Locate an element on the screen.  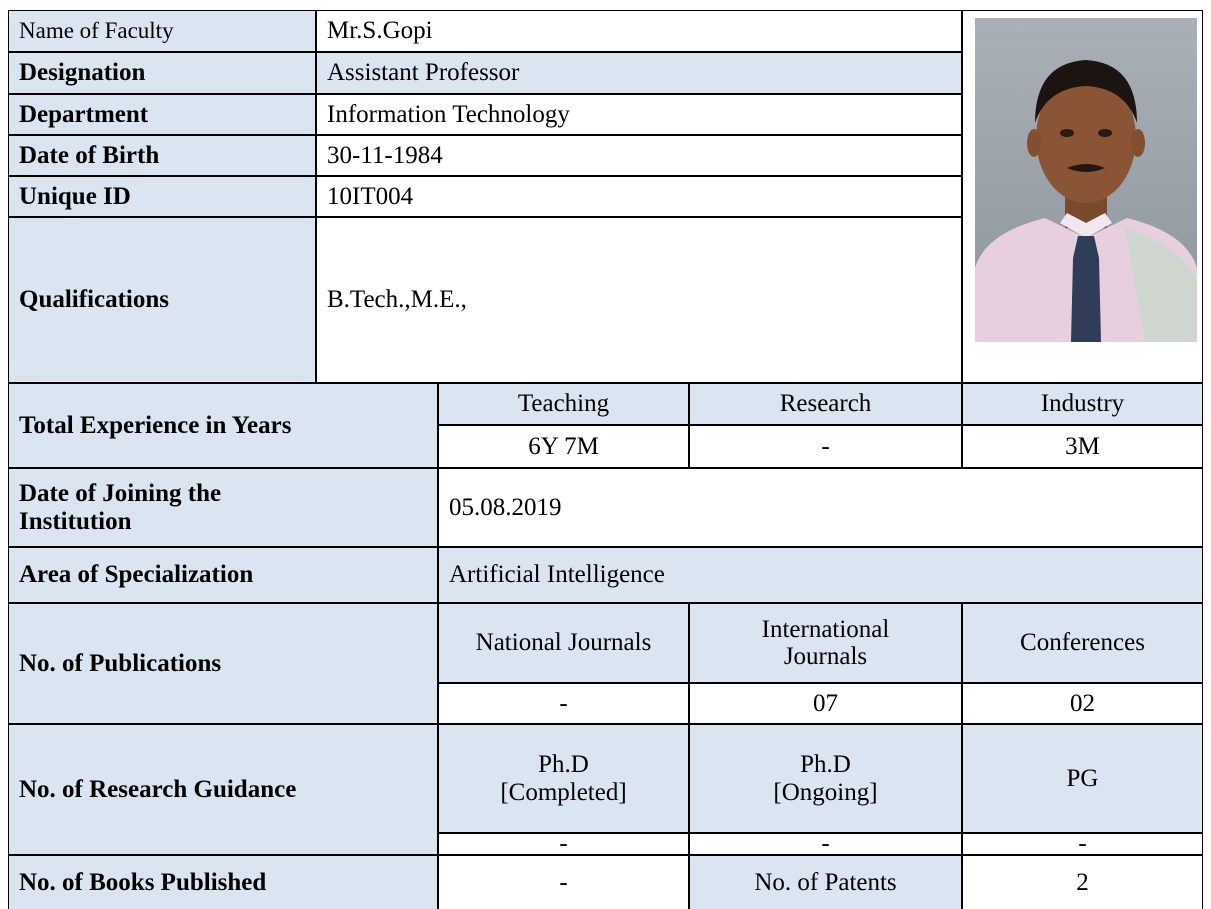
field-label: Qualifications is located at coordinates (94, 300).